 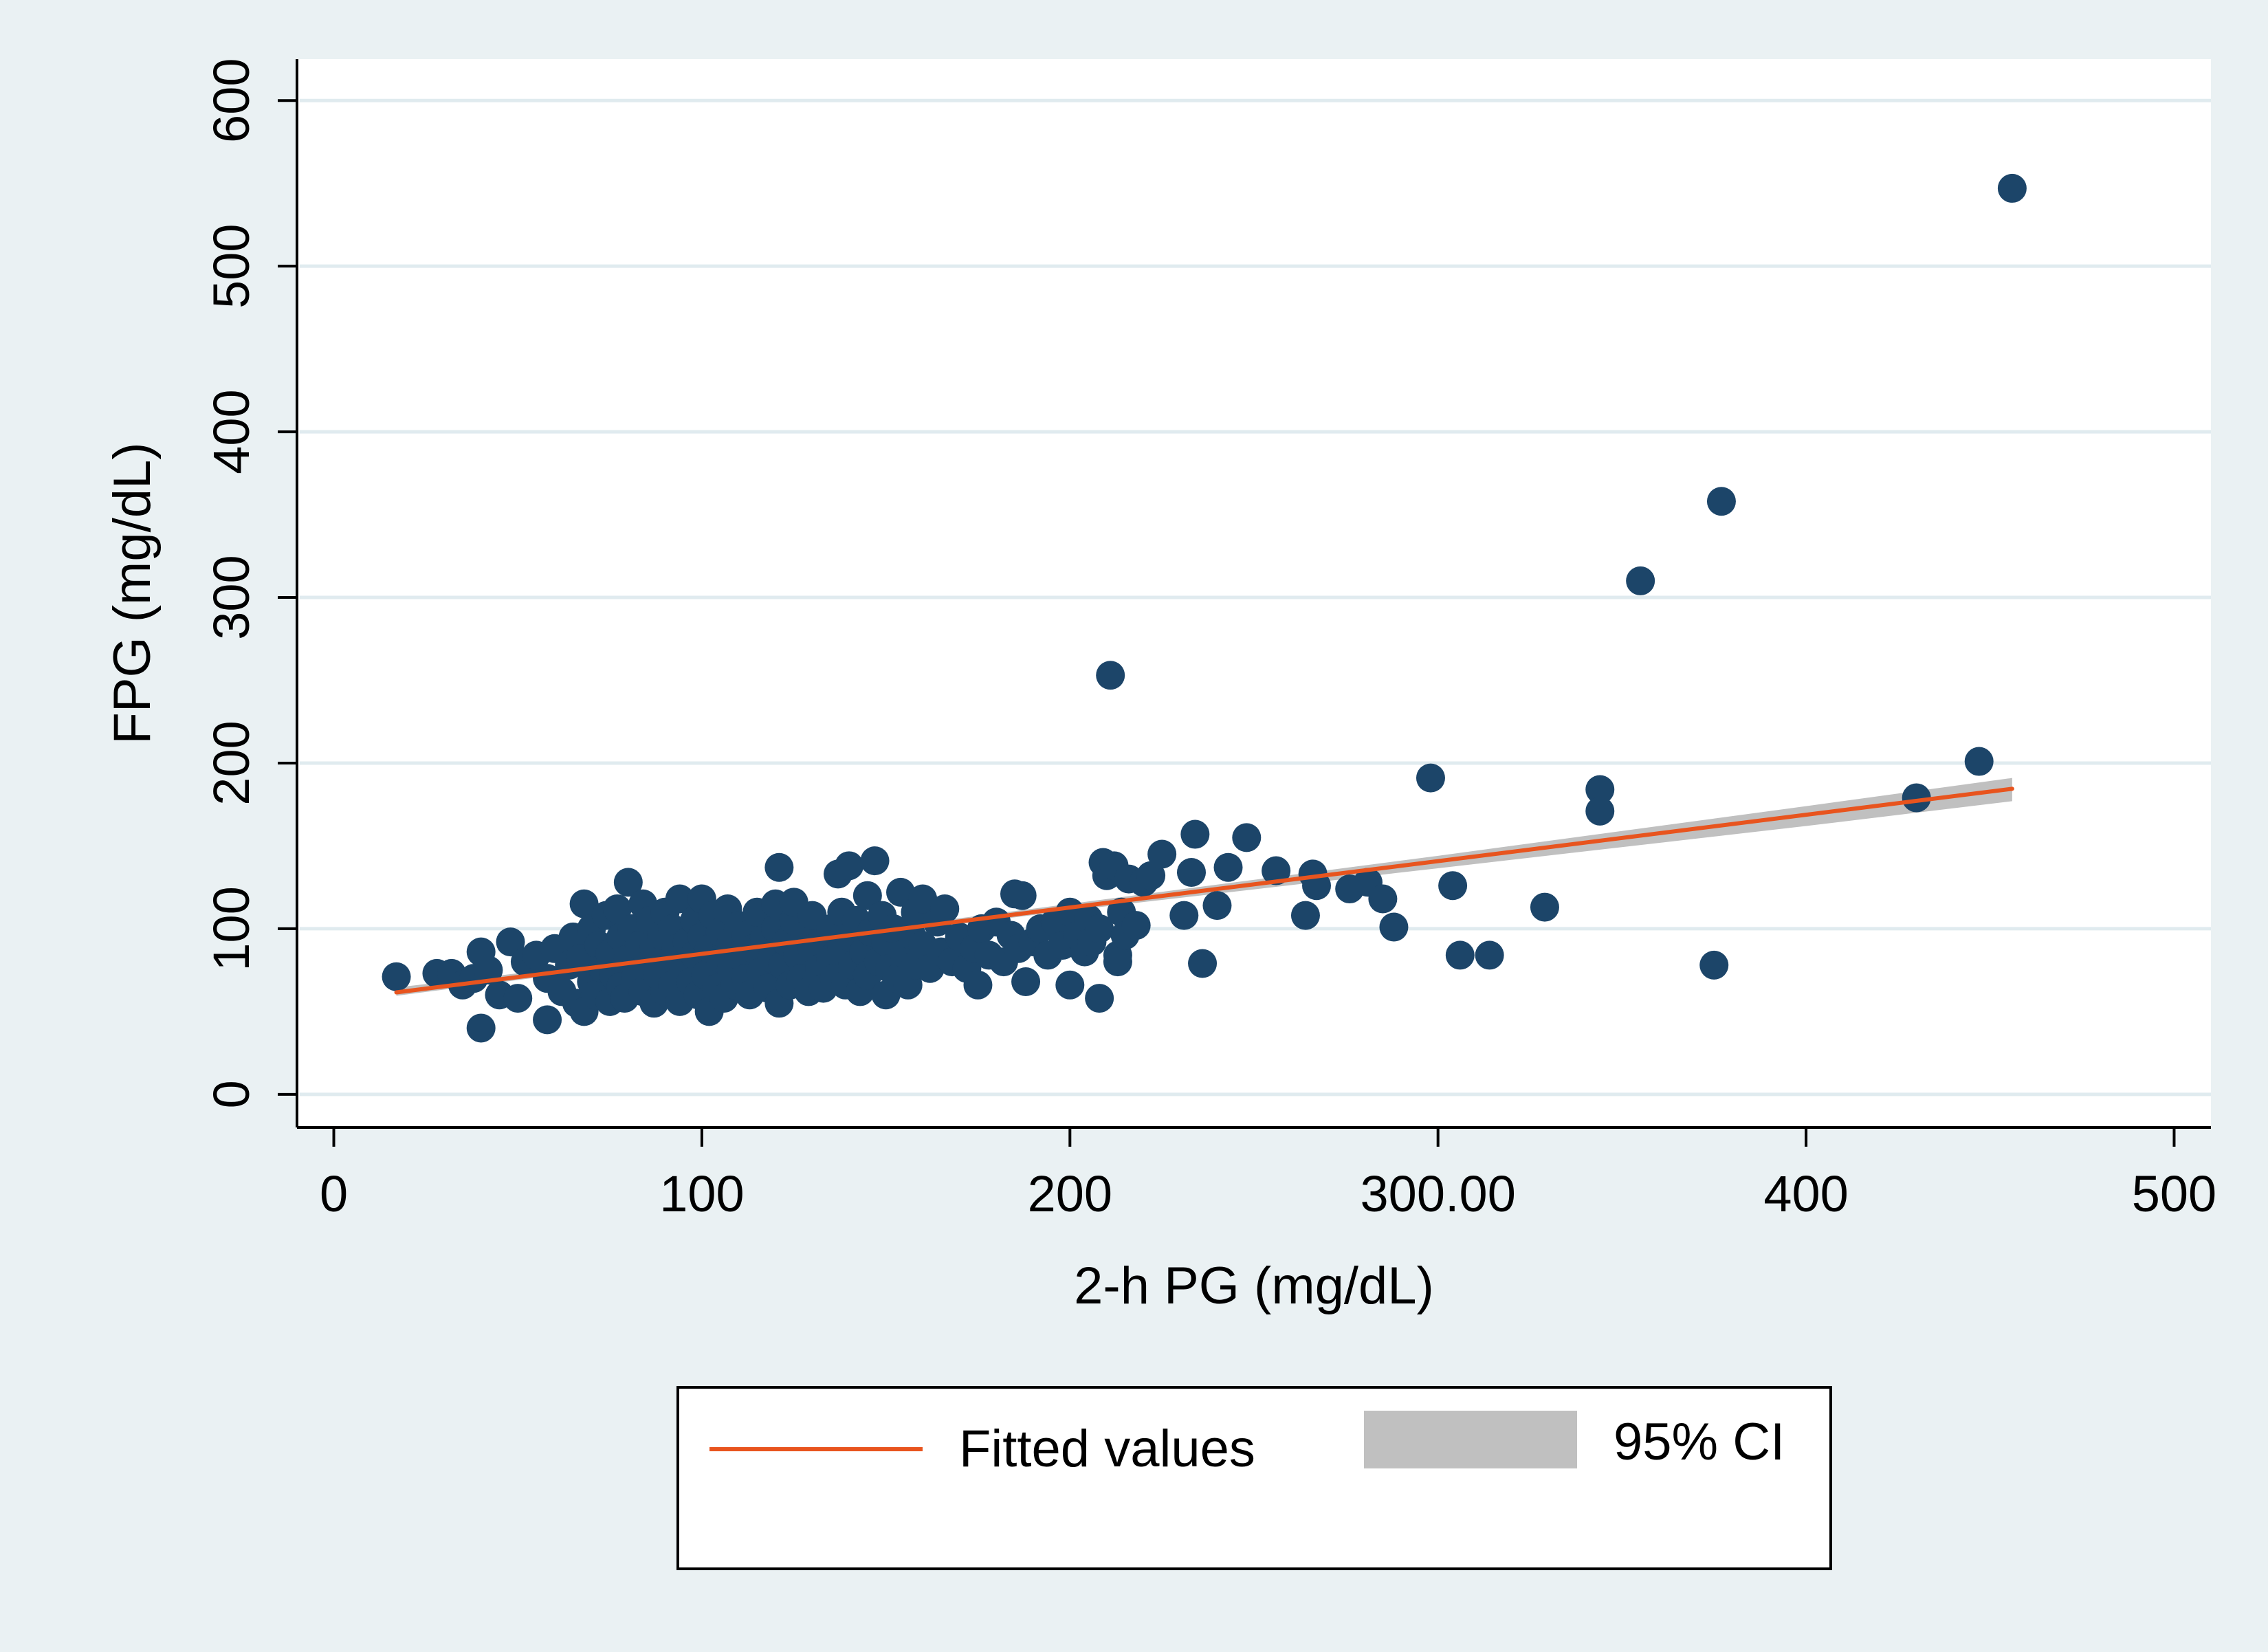 What do you see at coordinates (702, 1193) in the screenshot?
I see `x-tick-label-100: 100` at bounding box center [702, 1193].